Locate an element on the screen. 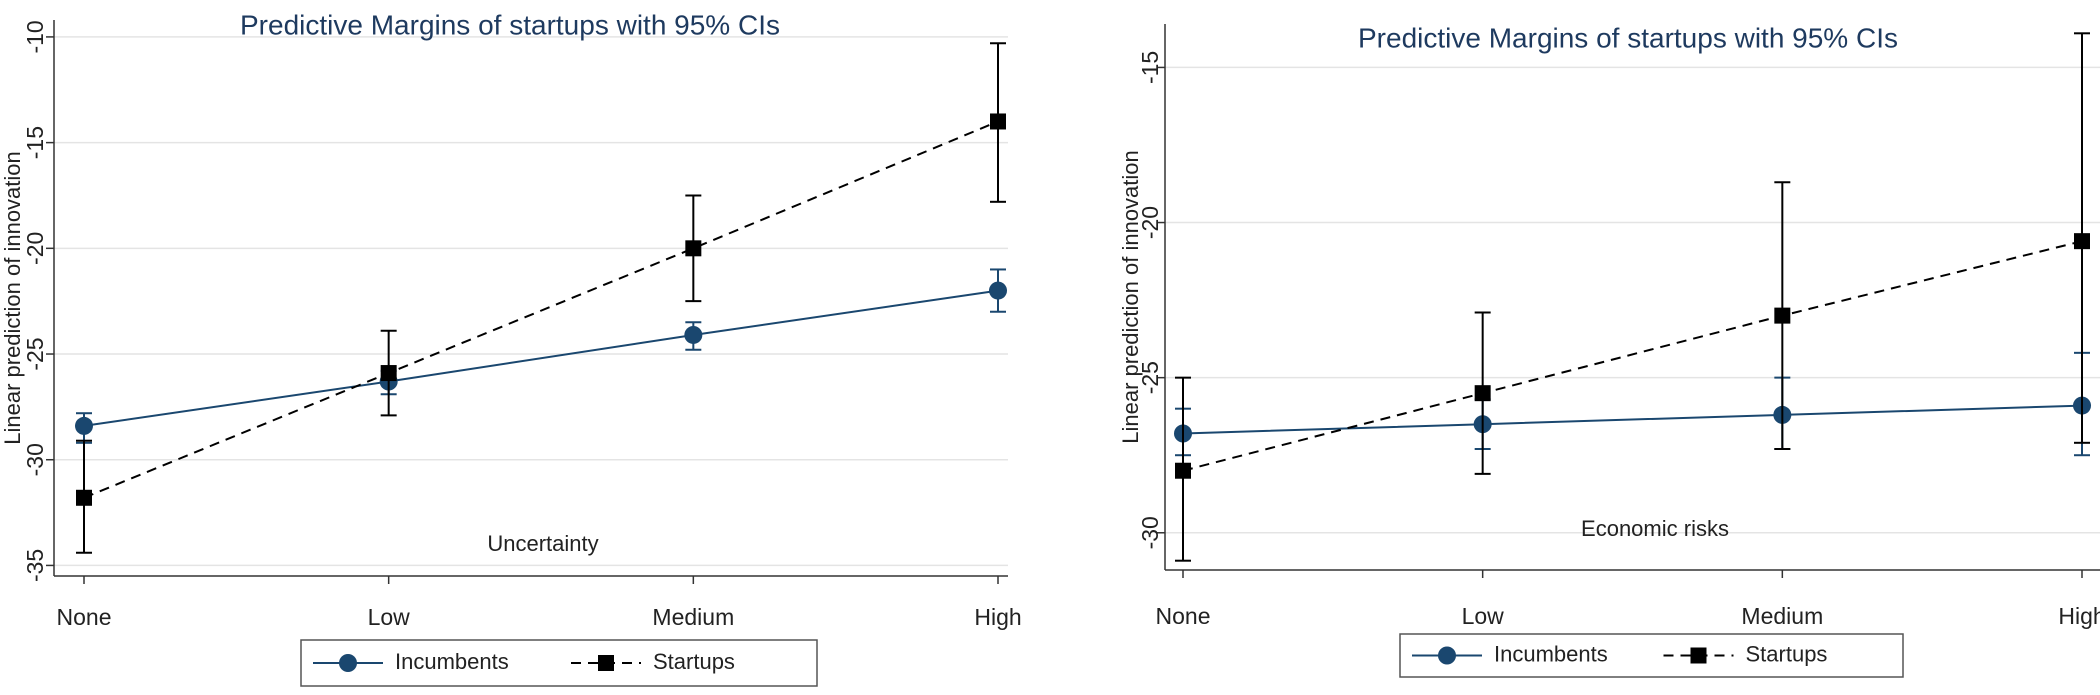  x-axis-title: Uncertainty is located at coordinates (542, 543).